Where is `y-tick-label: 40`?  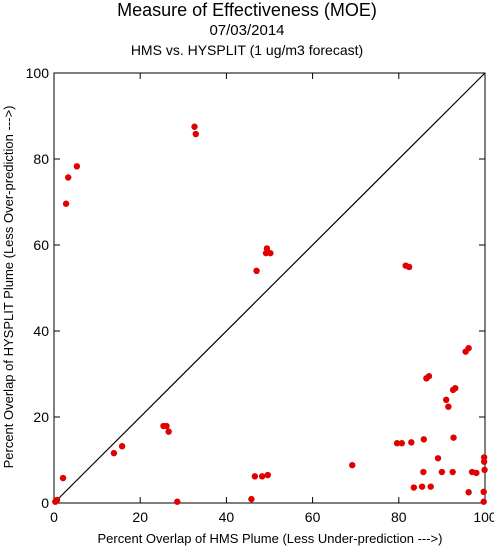 y-tick-label: 40 is located at coordinates (41, 331).